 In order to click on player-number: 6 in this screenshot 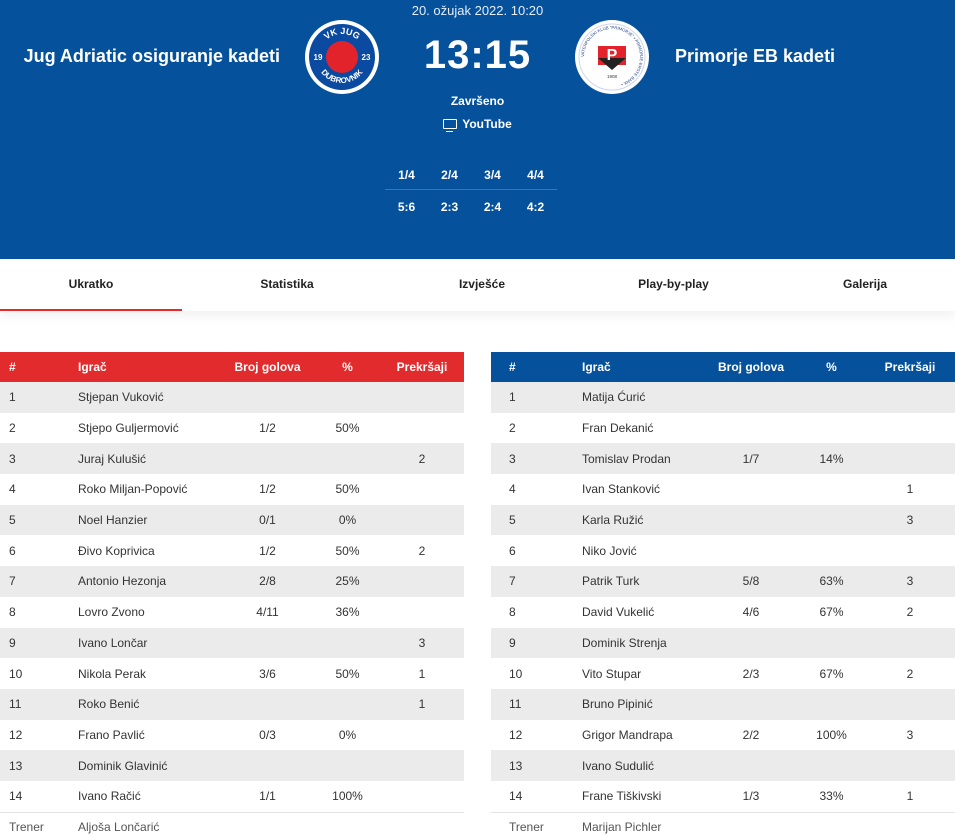, I will do `click(512, 550)`.